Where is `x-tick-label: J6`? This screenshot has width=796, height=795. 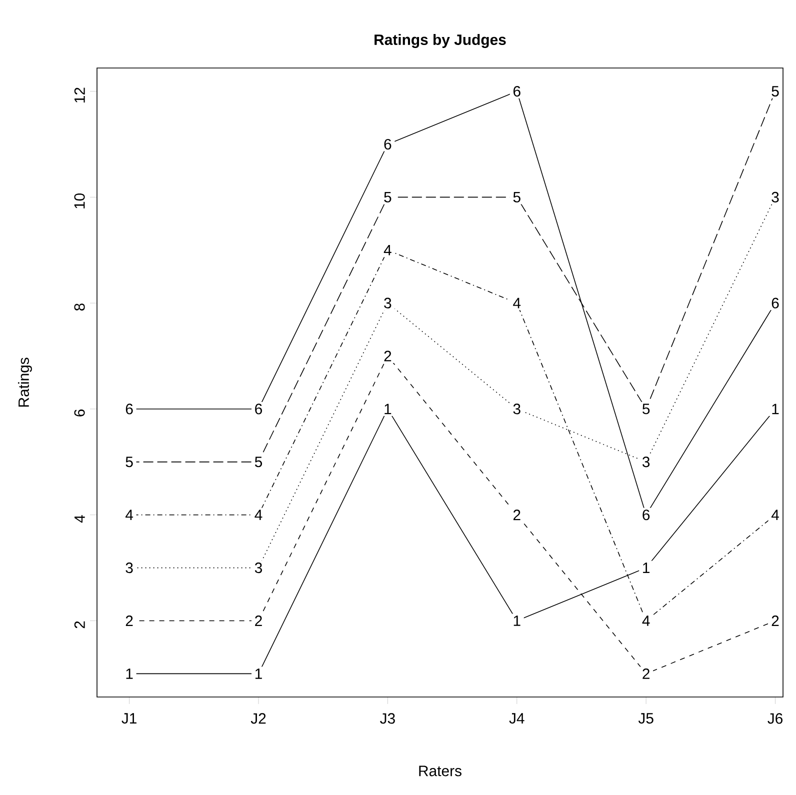 x-tick-label: J6 is located at coordinates (775, 718).